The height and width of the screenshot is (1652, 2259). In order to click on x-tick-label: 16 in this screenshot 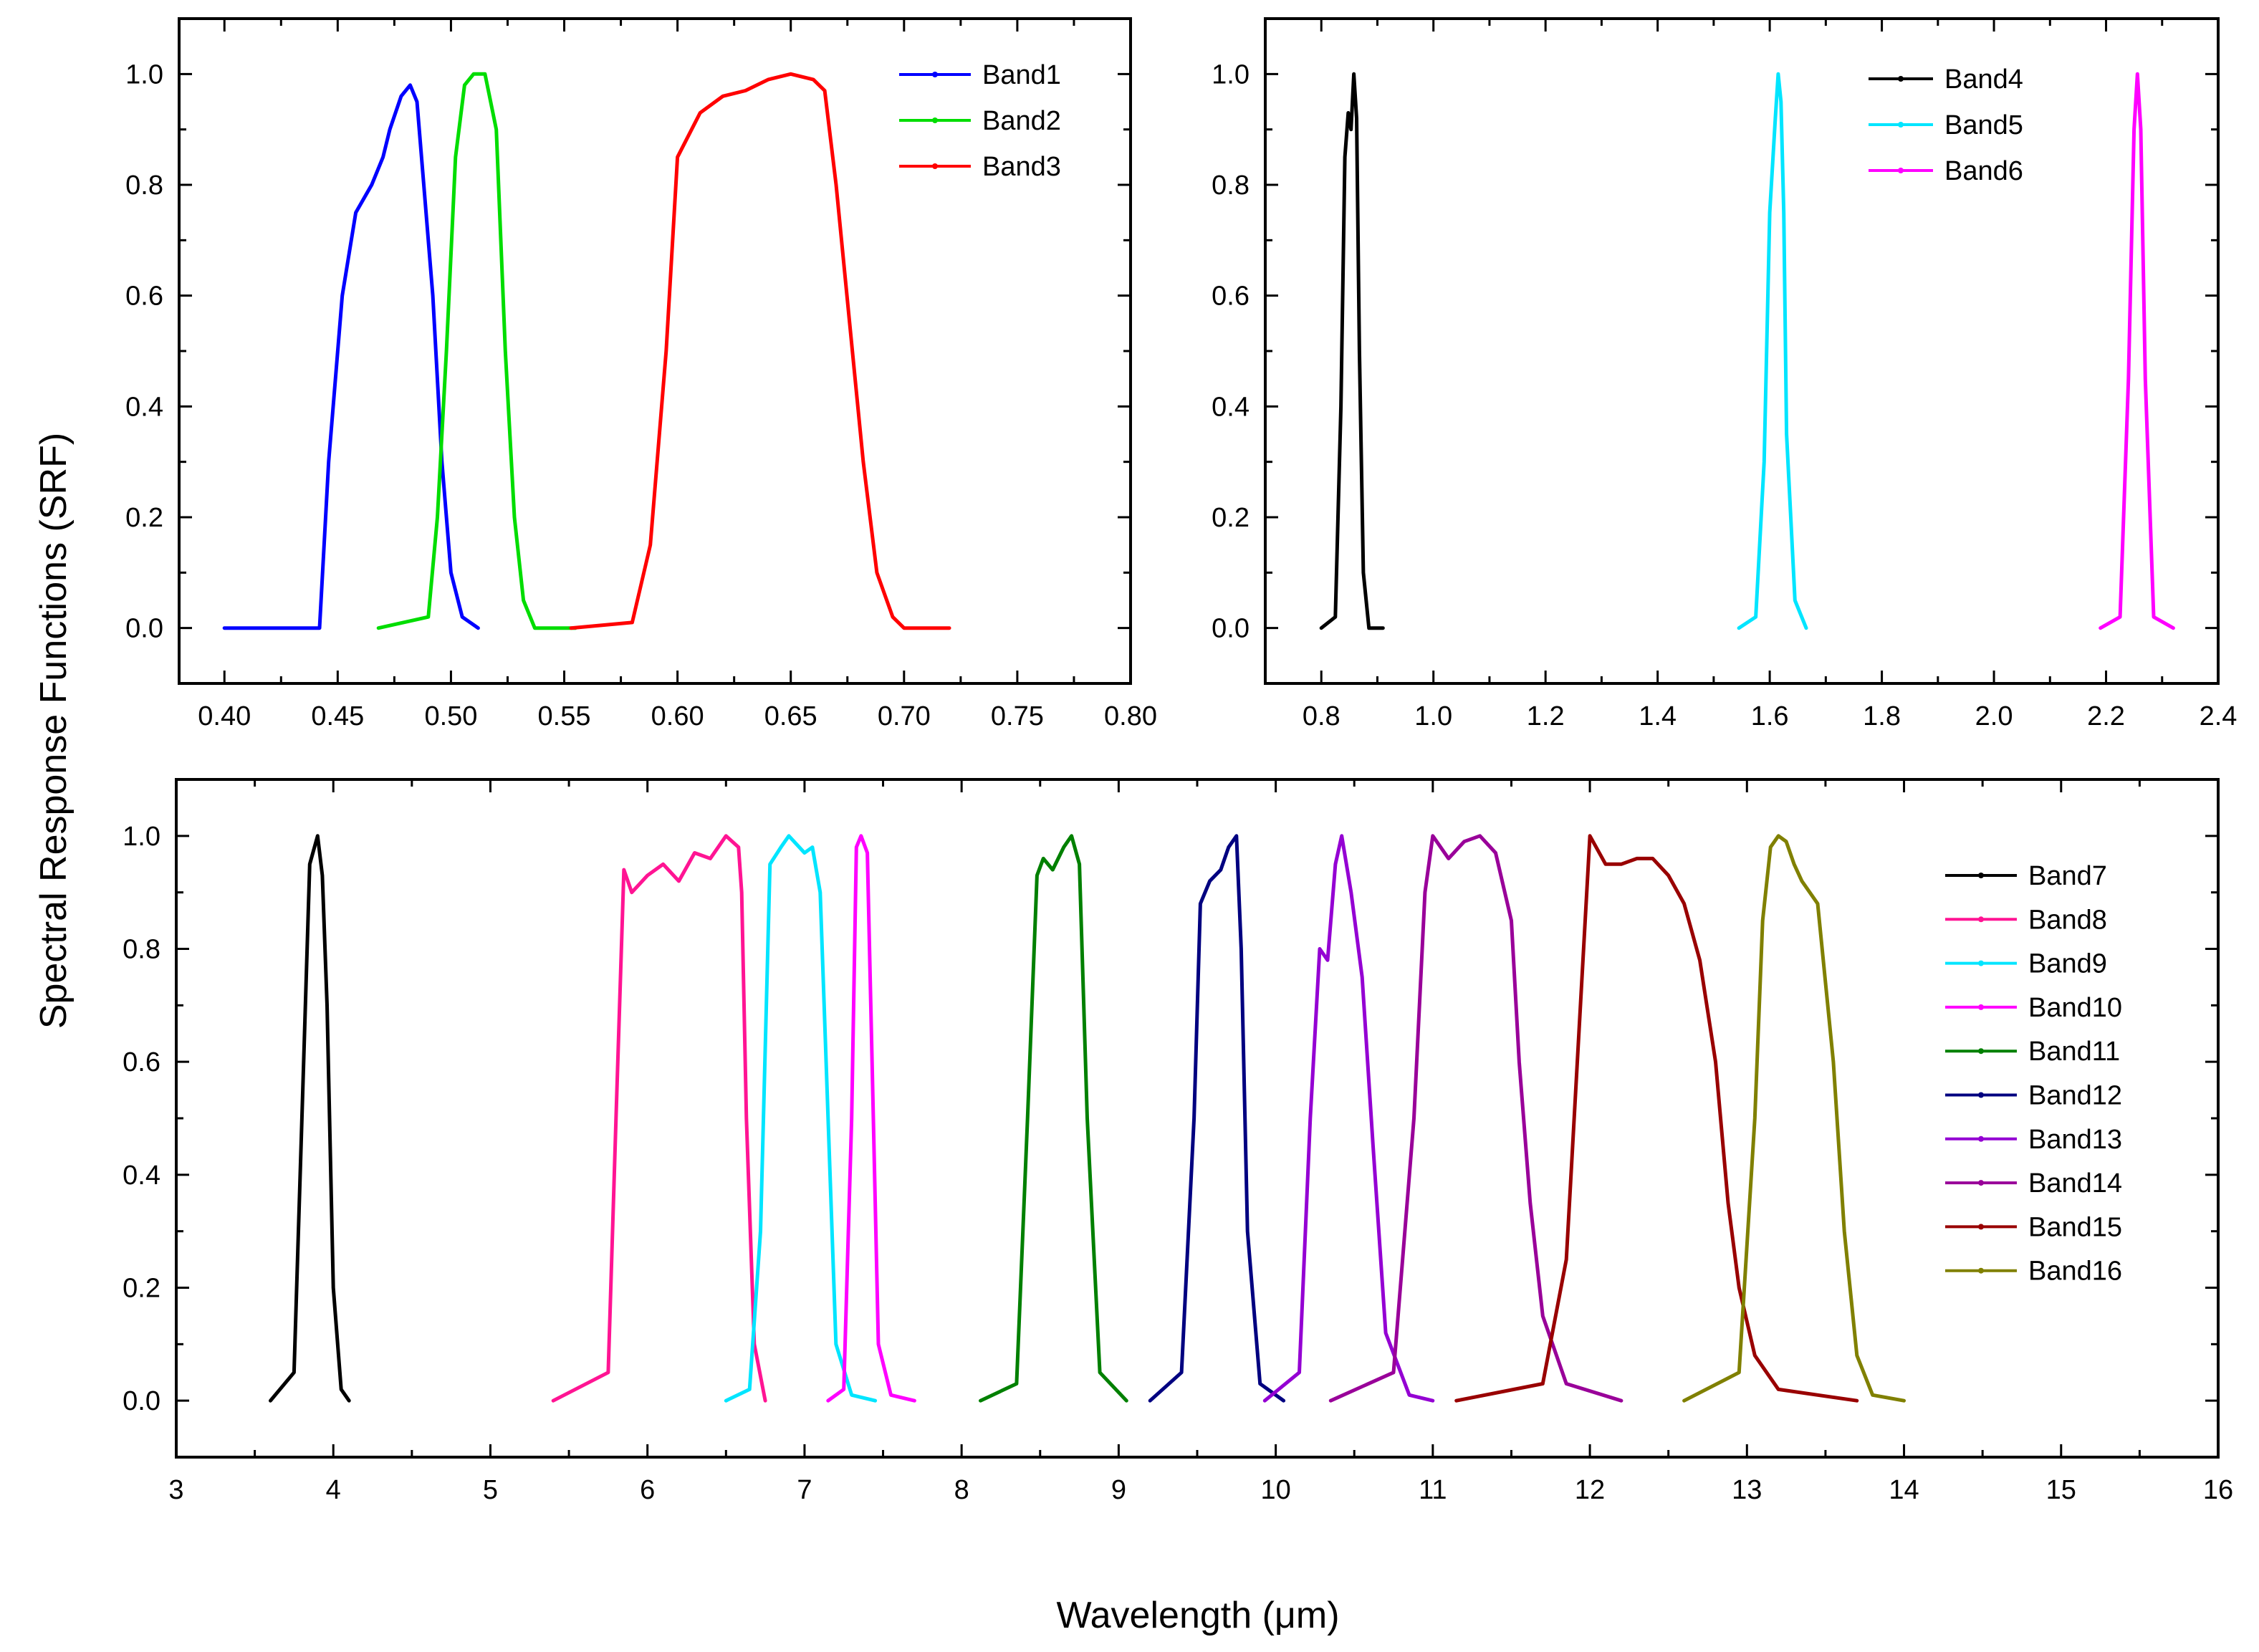, I will do `click(2218, 1490)`.